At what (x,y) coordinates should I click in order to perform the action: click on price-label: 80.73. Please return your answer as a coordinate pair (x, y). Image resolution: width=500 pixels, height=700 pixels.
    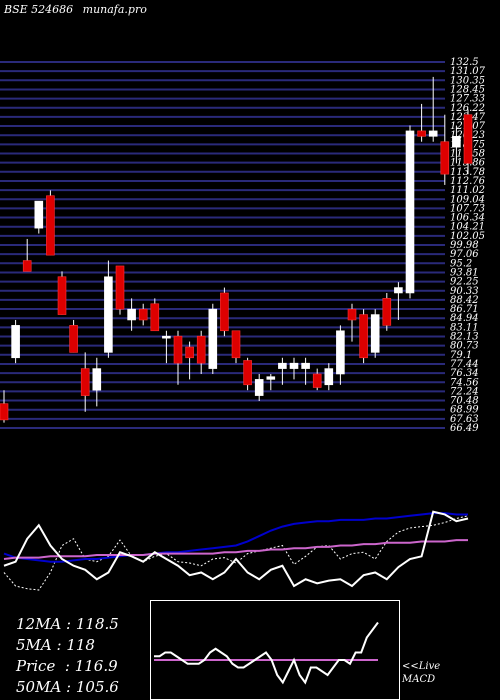
    Looking at the image, I should click on (464, 346).